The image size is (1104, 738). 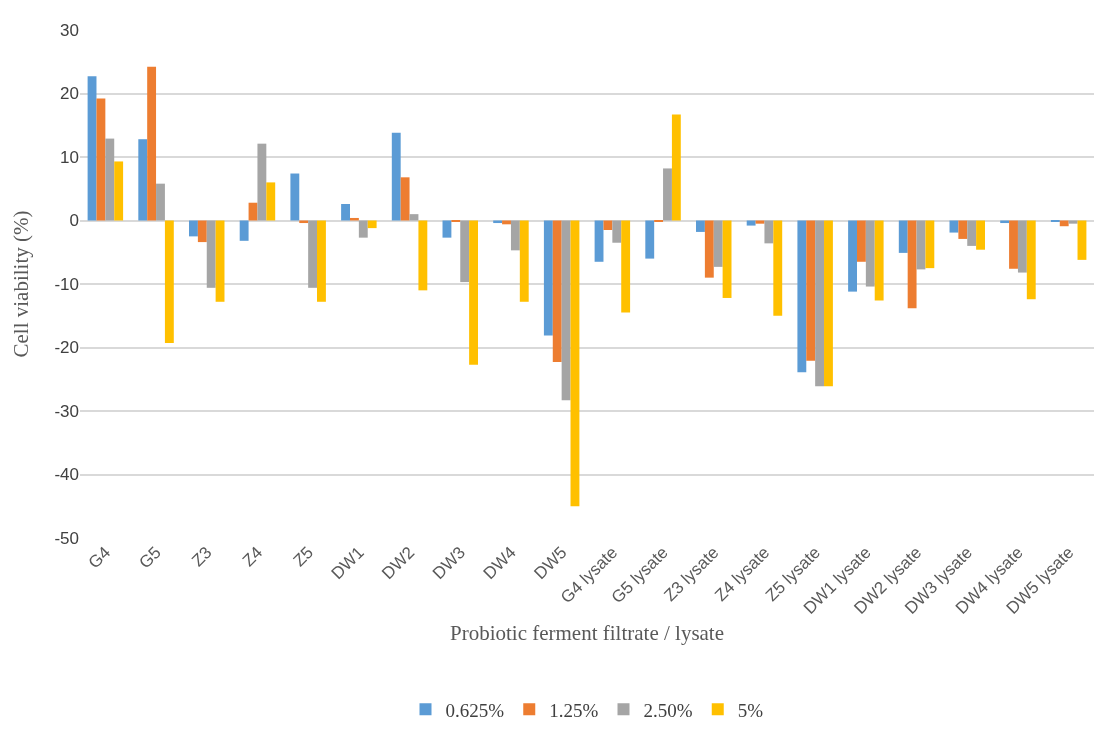 What do you see at coordinates (587, 633) in the screenshot?
I see `x-axis-title: Probiotic ferment filtrate / lysate` at bounding box center [587, 633].